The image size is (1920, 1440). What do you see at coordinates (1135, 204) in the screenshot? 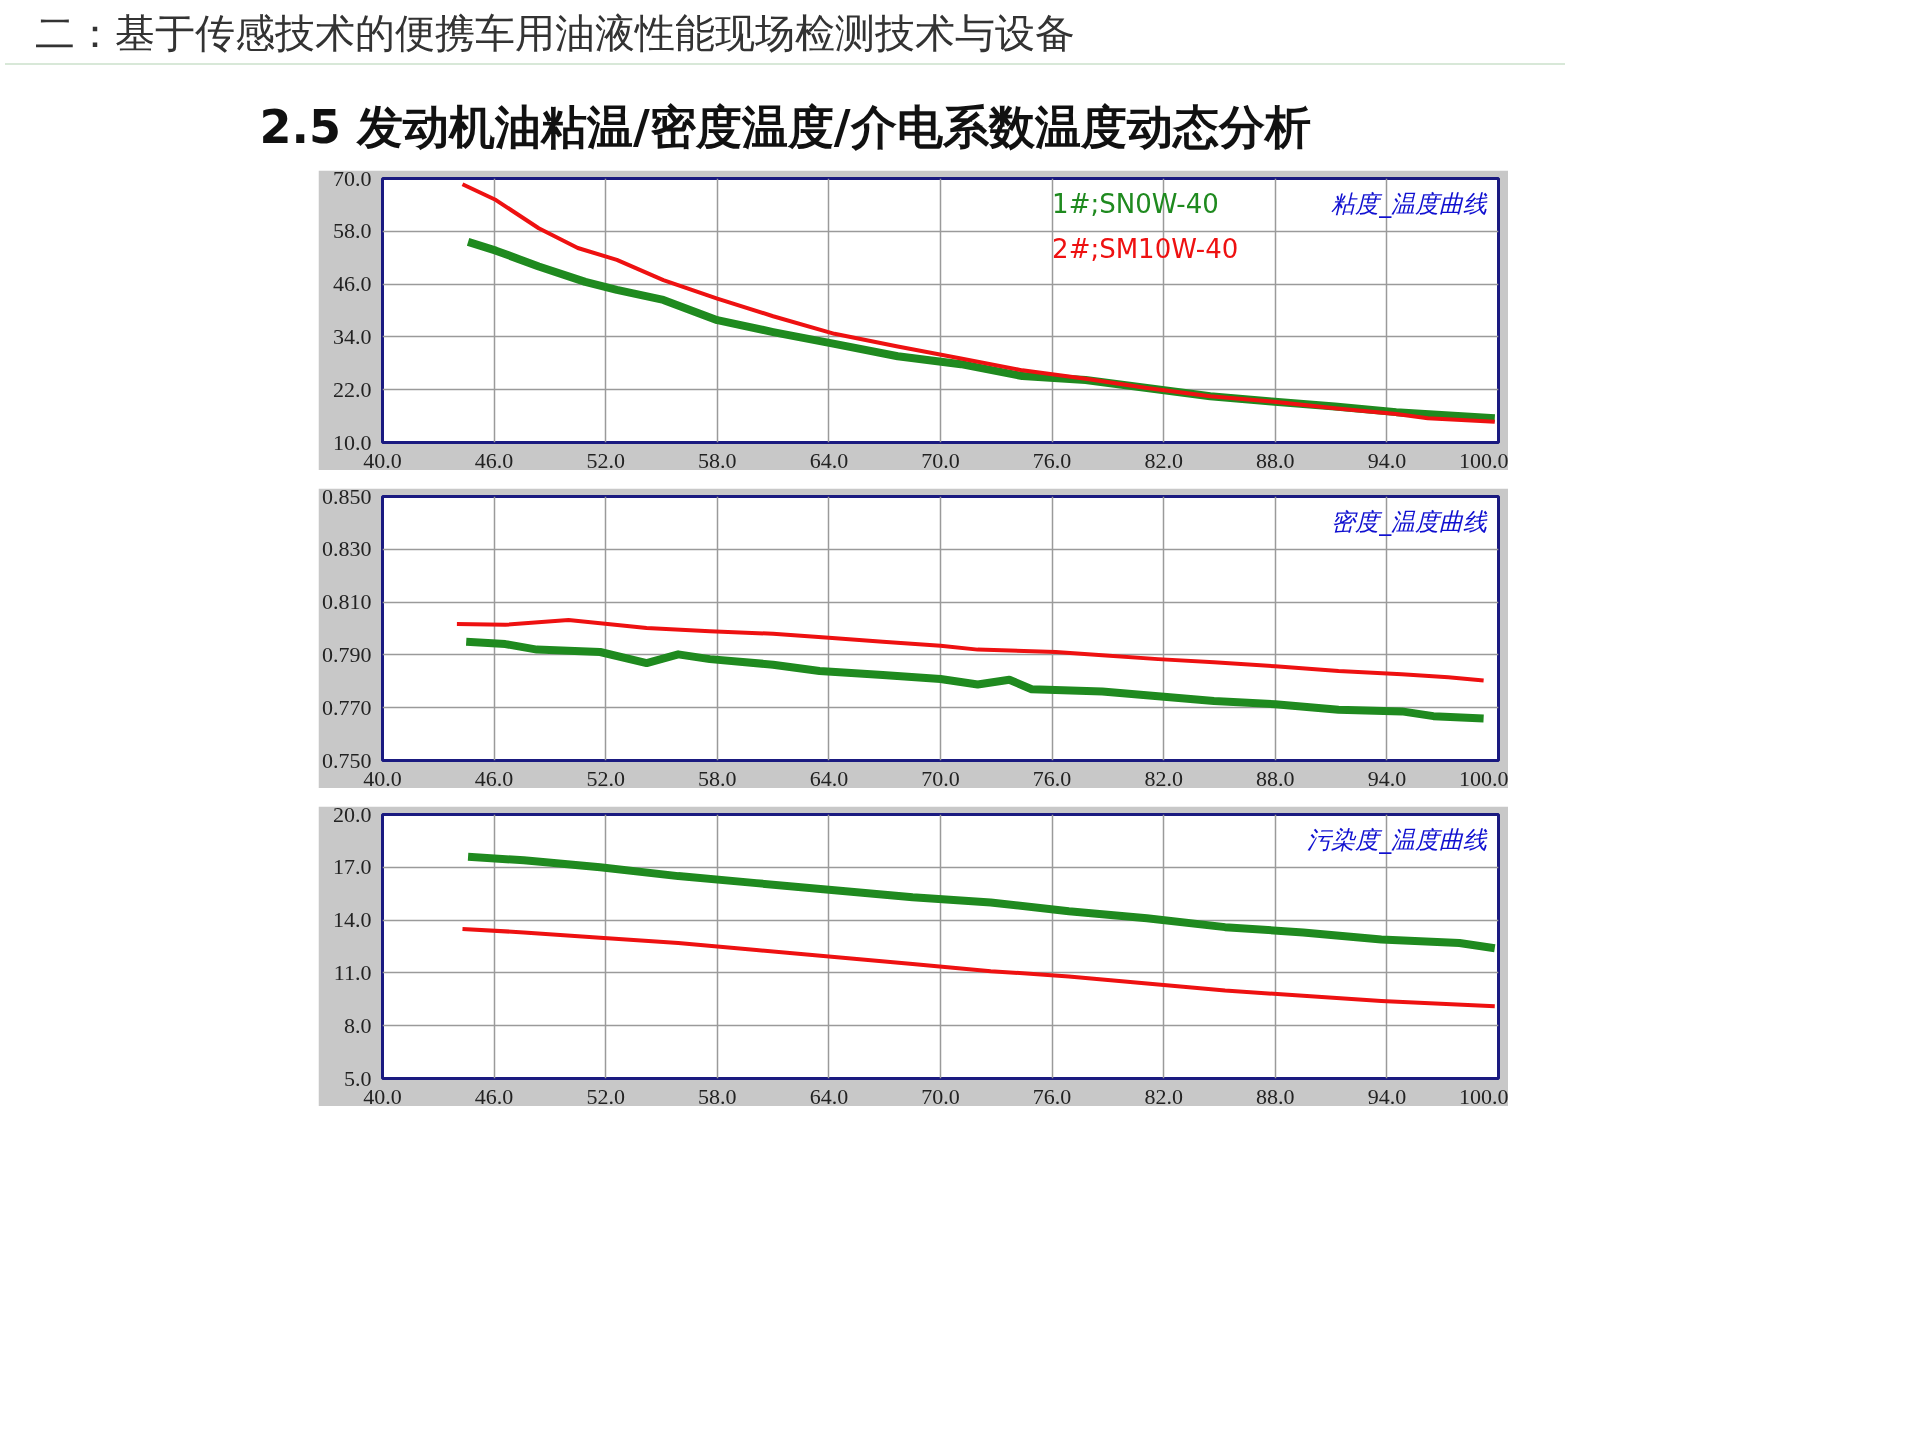
I see `text: 1#;SN0W-40` at bounding box center [1135, 204].